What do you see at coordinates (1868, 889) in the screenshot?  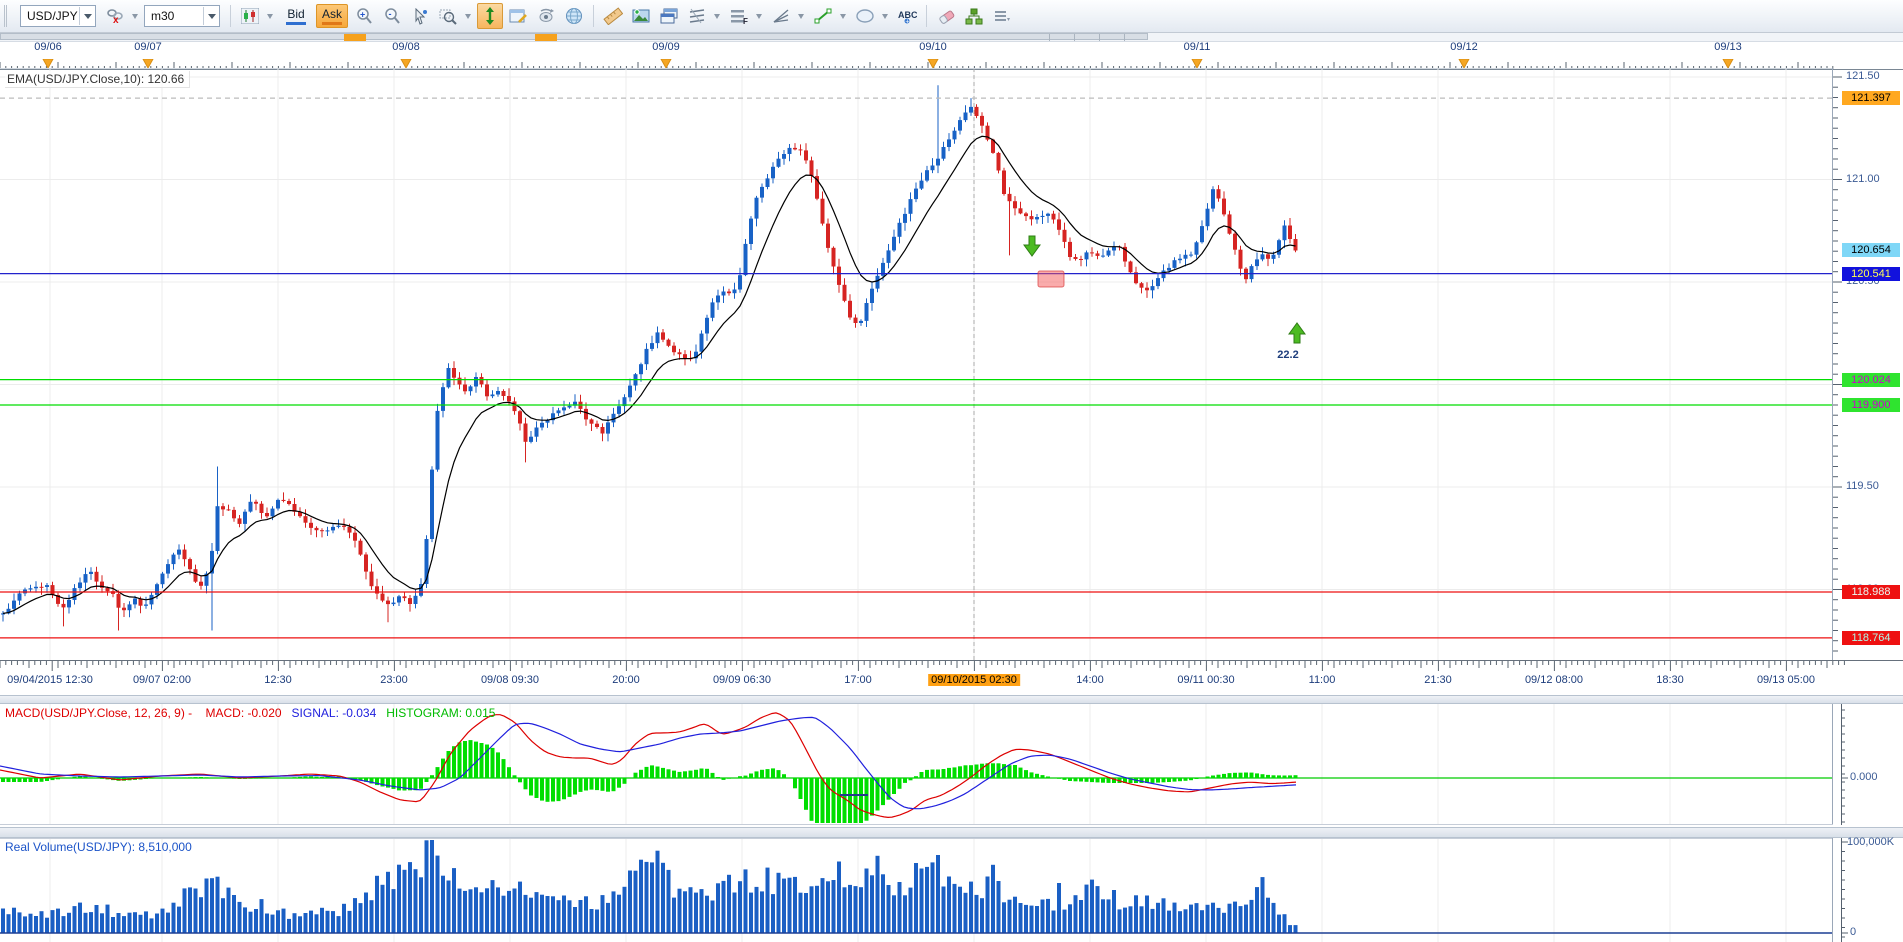 I see `volume-axis: 100,000K 0` at bounding box center [1868, 889].